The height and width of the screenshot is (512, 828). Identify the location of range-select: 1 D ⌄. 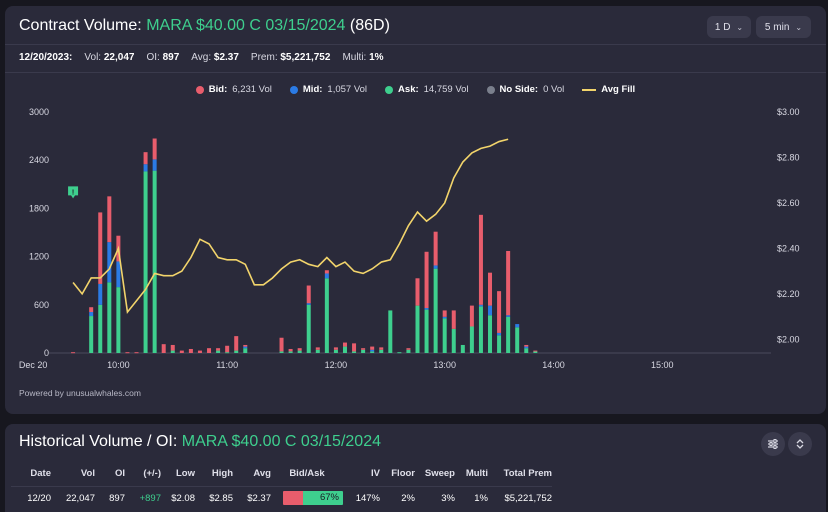
(729, 27).